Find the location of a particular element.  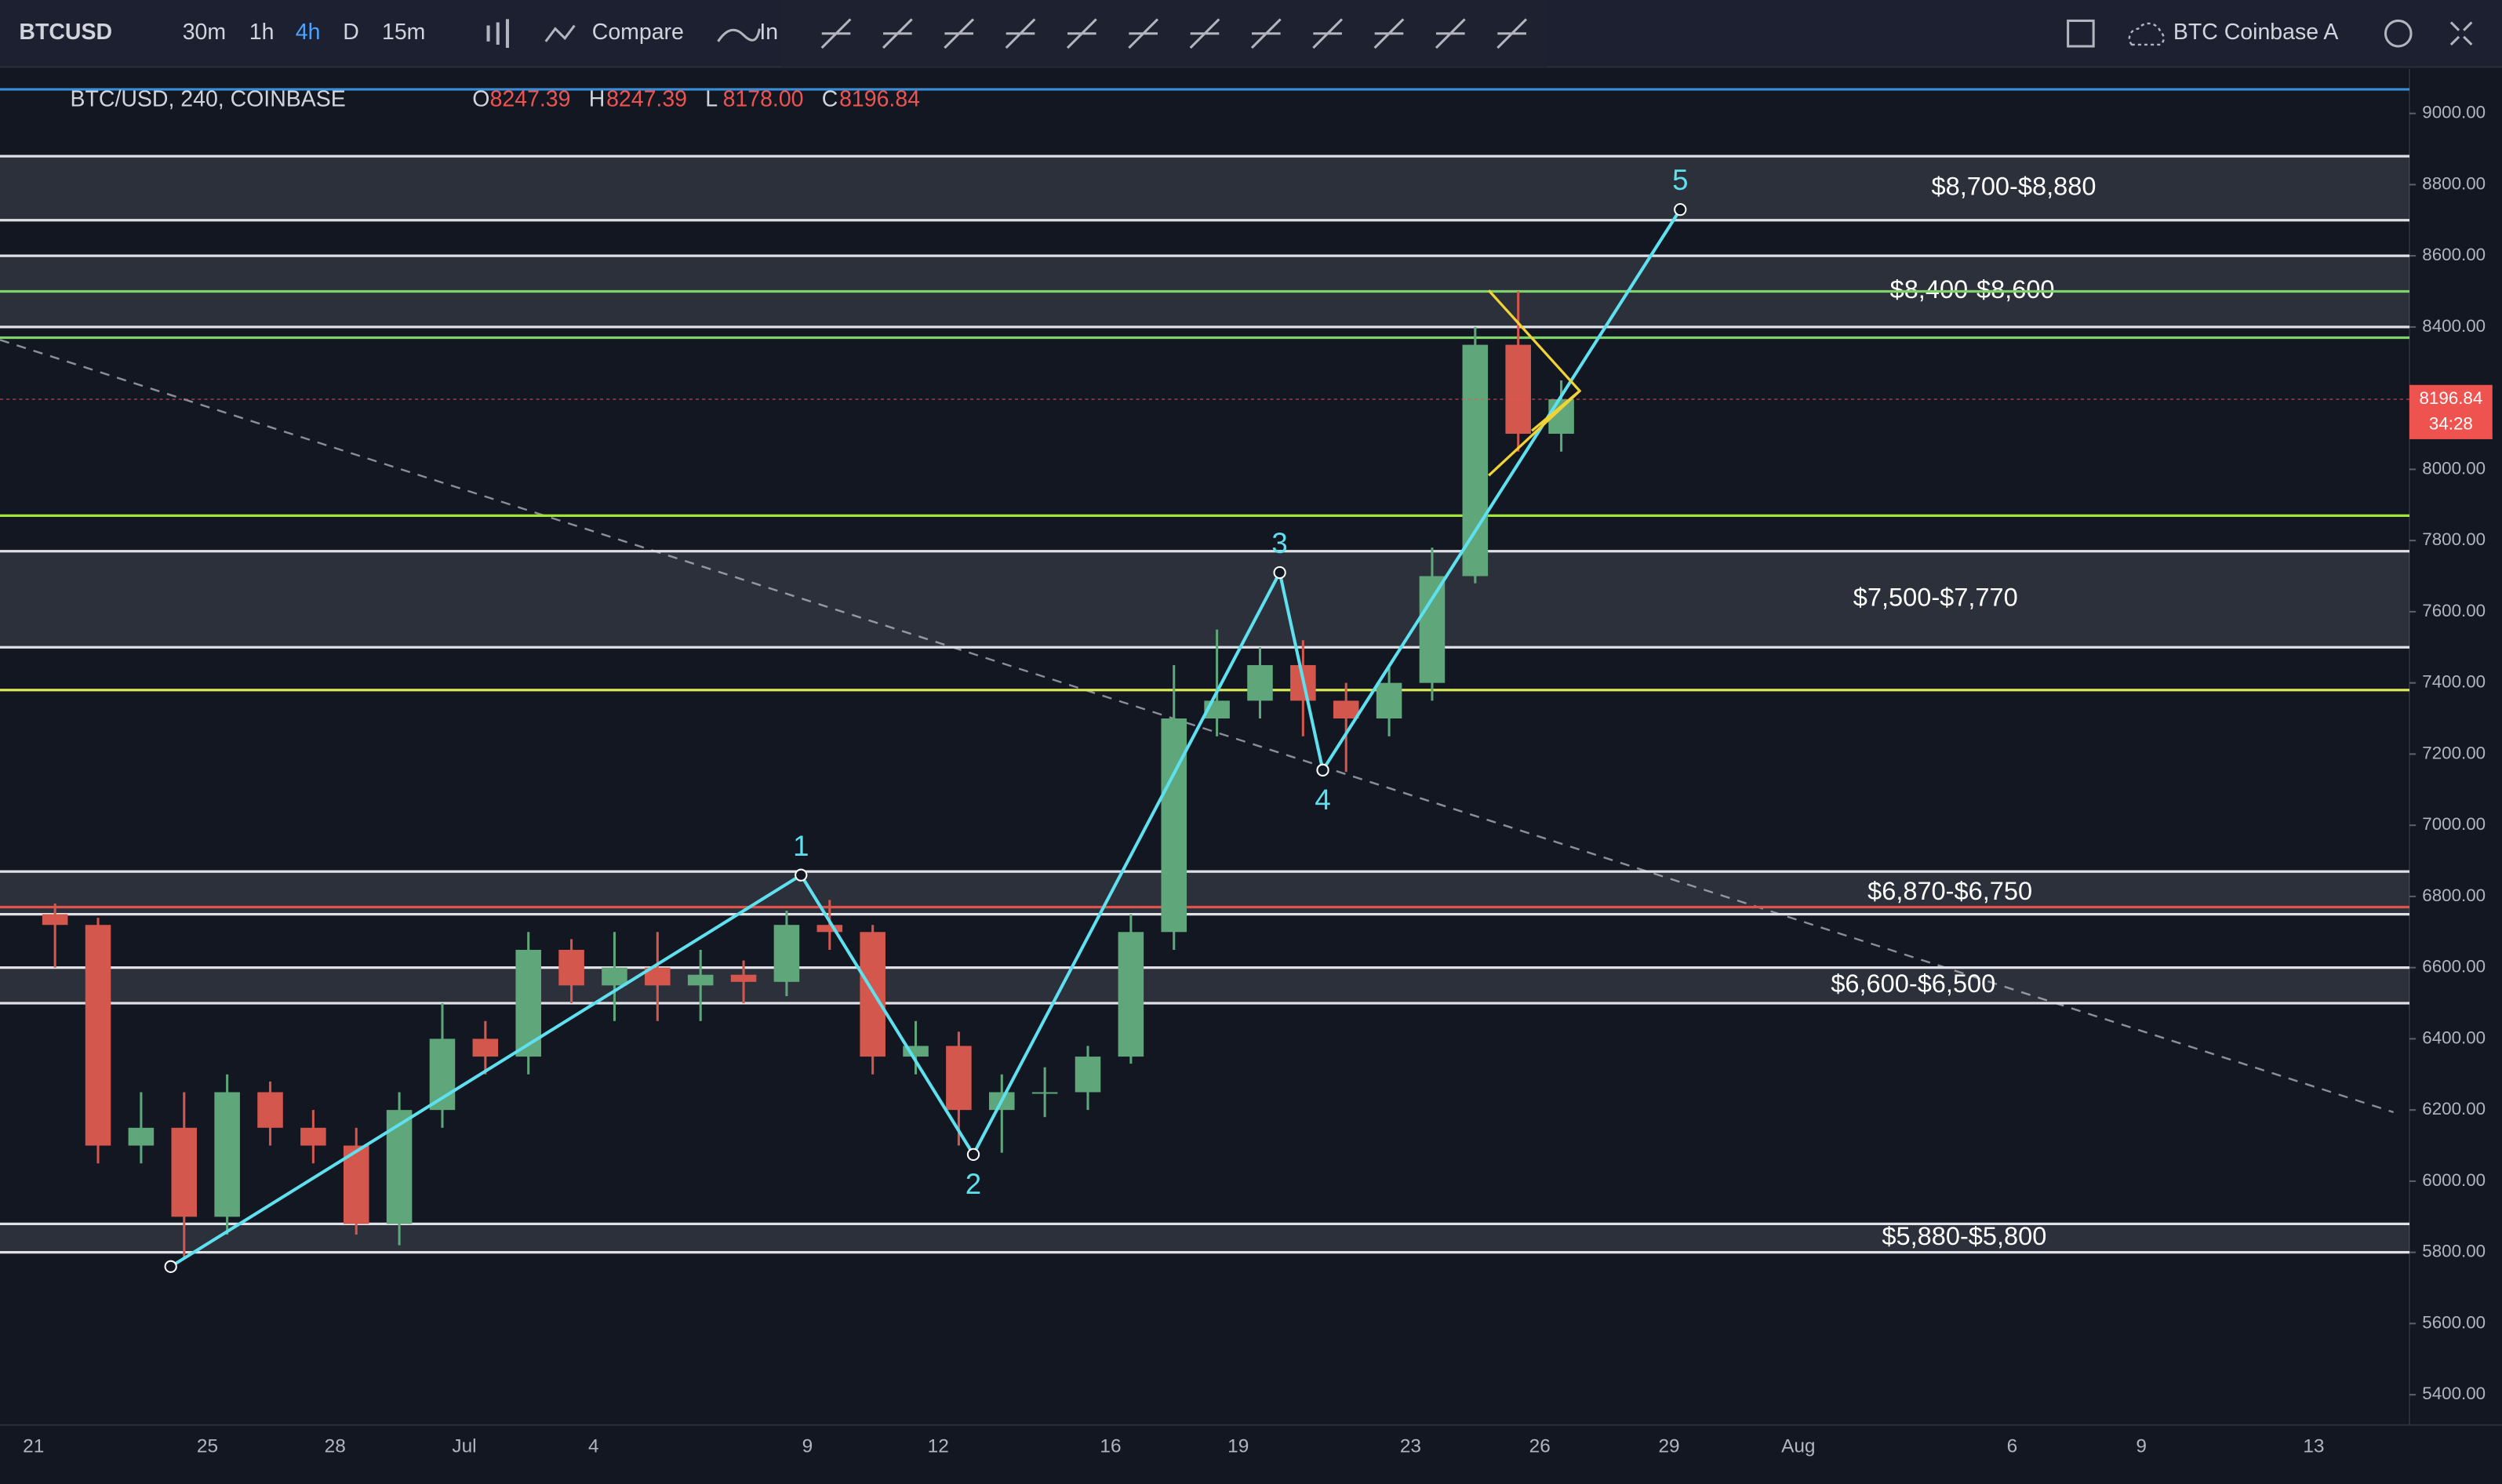

legend-key: L is located at coordinates (711, 99).